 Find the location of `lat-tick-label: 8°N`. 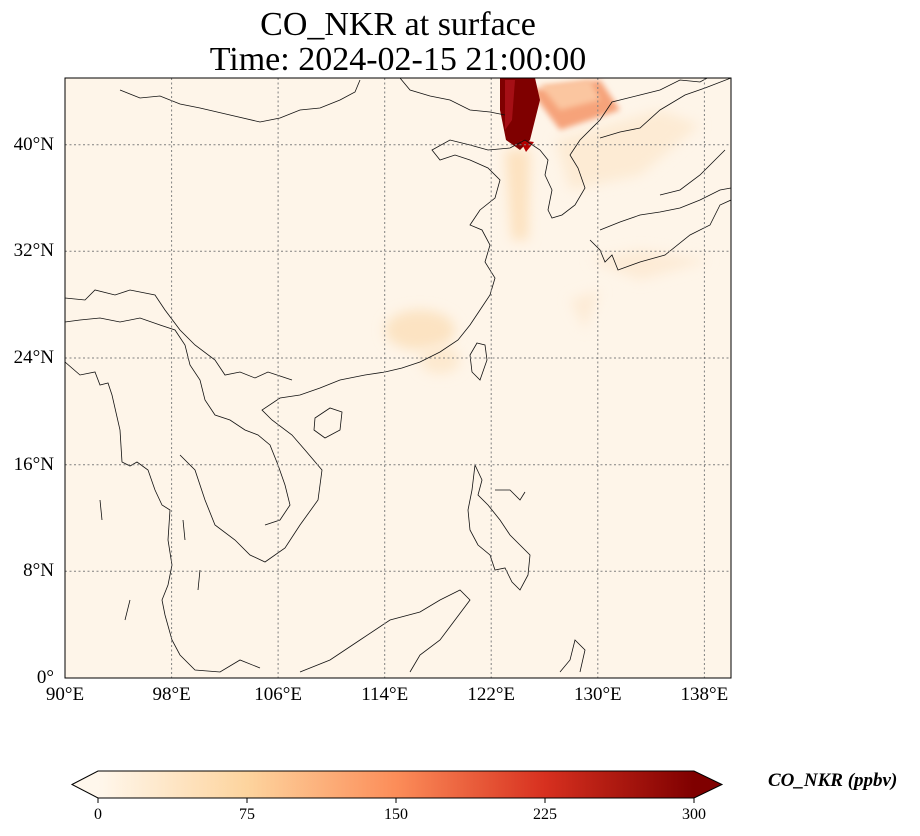

lat-tick-label: 8°N is located at coordinates (38, 570).